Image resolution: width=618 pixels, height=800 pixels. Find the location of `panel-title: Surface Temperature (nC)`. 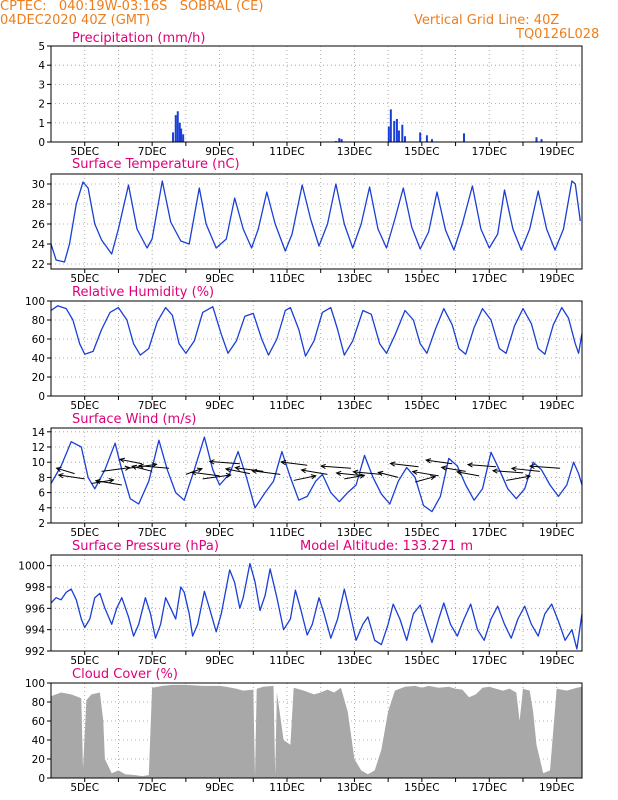

panel-title: Surface Temperature (nC) is located at coordinates (156, 164).